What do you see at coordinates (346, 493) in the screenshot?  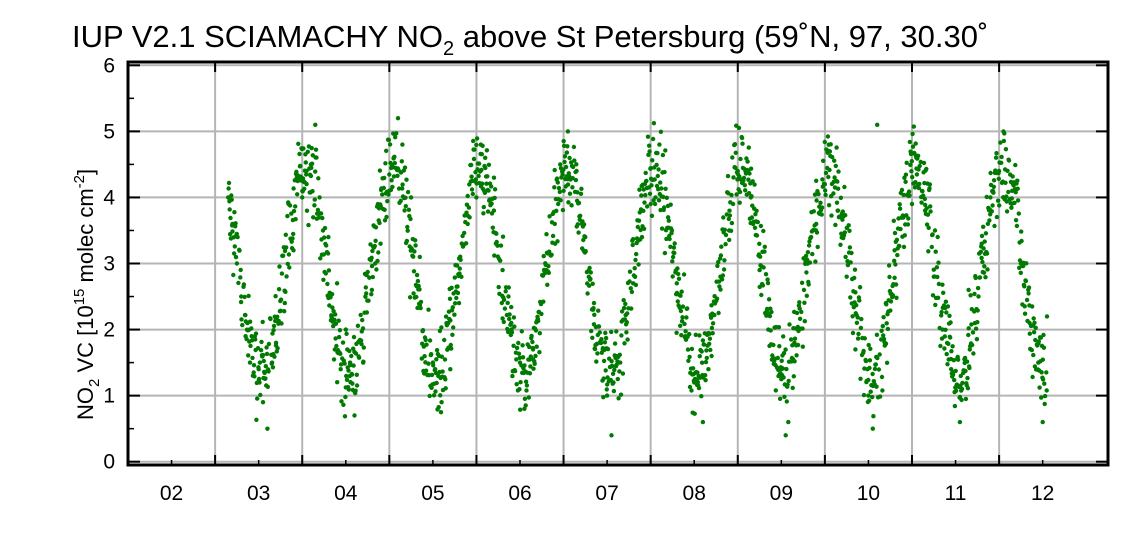 I see `x-tick-label: 04` at bounding box center [346, 493].